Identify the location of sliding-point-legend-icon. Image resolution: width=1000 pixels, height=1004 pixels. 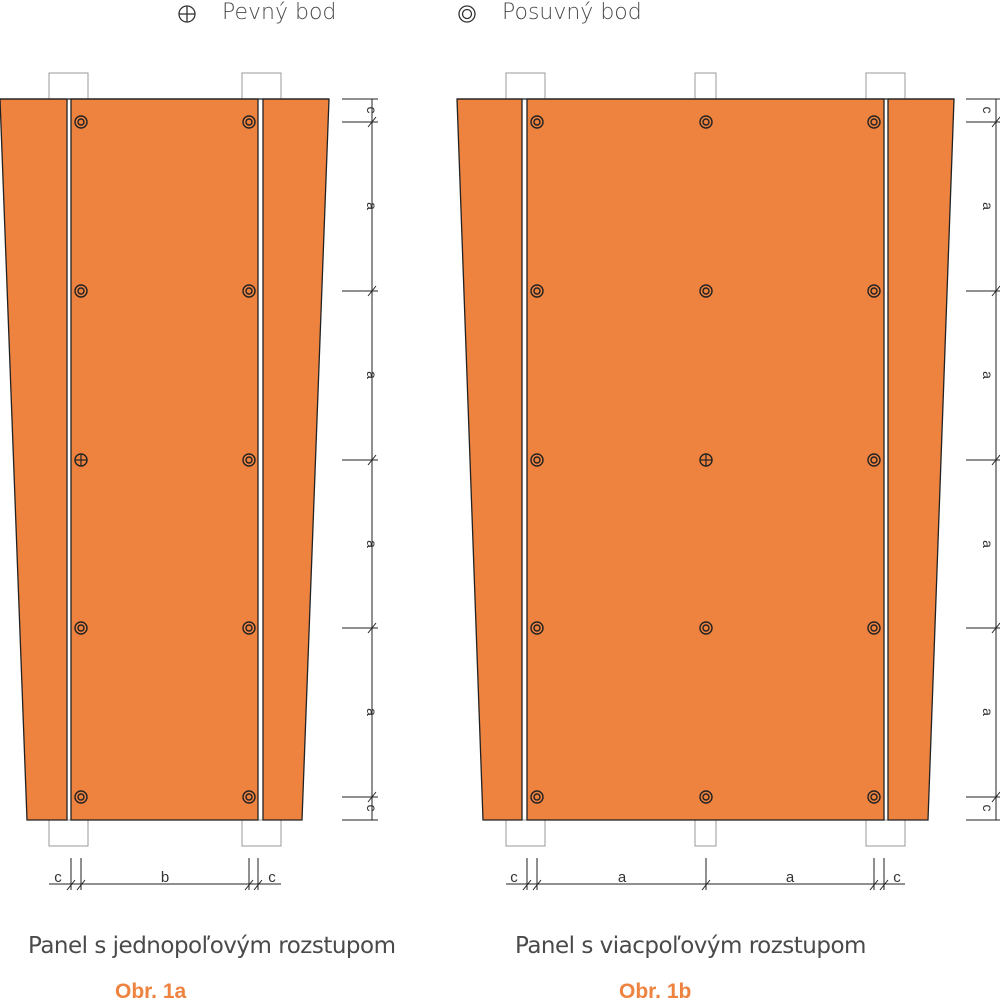
(467, 14).